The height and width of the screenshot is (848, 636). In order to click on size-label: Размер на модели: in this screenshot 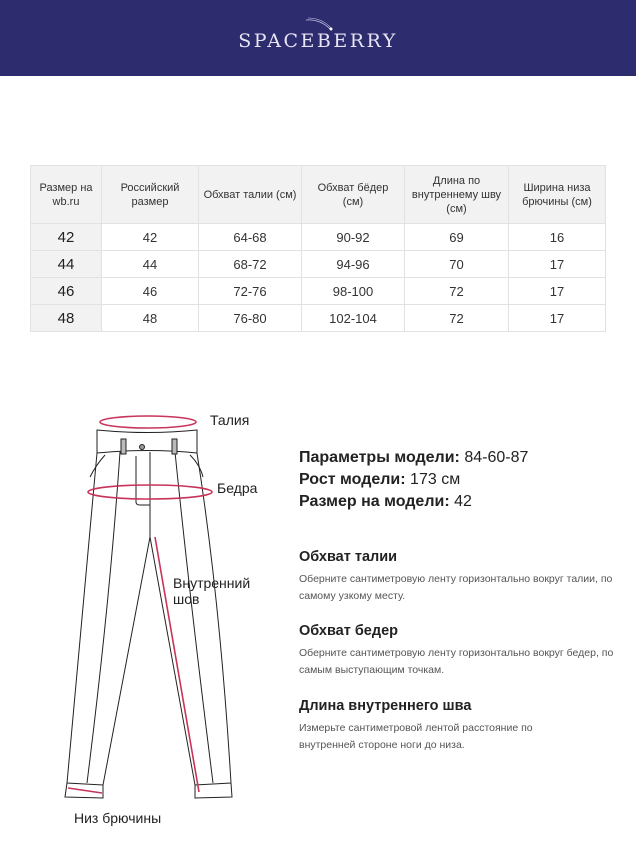, I will do `click(374, 501)`.